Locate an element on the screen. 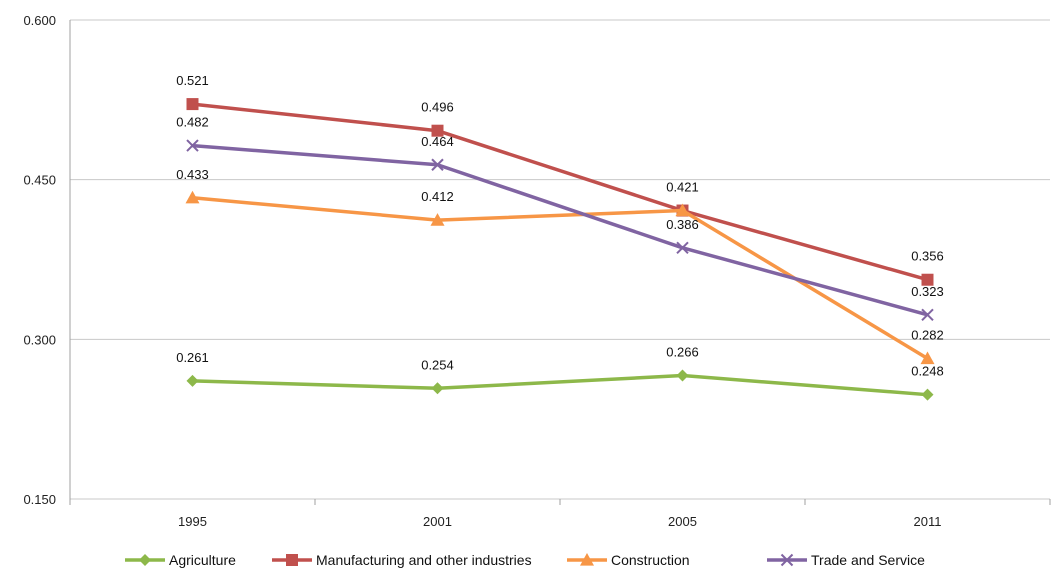 Image resolution: width=1056 pixels, height=569 pixels. legend-item-construction: Construction is located at coordinates (628, 560).